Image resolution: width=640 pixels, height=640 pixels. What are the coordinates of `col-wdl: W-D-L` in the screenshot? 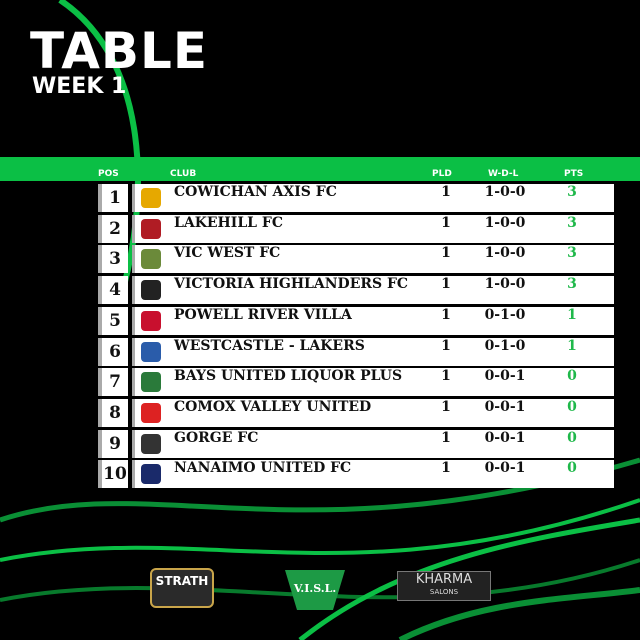 It's located at (503, 174).